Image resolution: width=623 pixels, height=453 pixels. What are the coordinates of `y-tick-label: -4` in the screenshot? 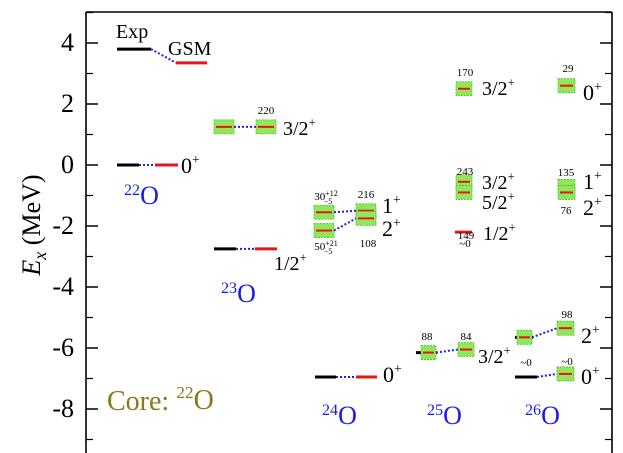 It's located at (63, 286).